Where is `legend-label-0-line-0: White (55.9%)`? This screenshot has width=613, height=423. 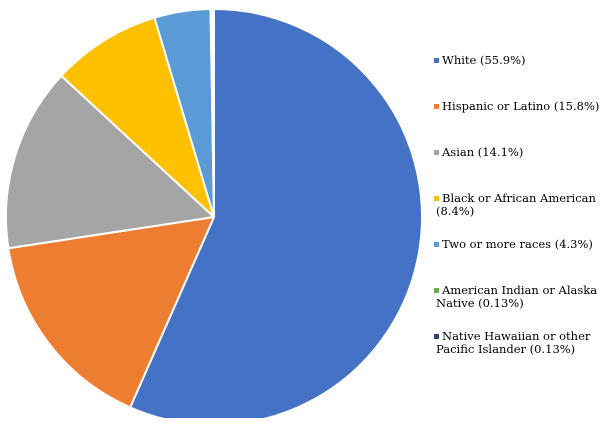 legend-label-0-line-0: White (55.9%) is located at coordinates (484, 60).